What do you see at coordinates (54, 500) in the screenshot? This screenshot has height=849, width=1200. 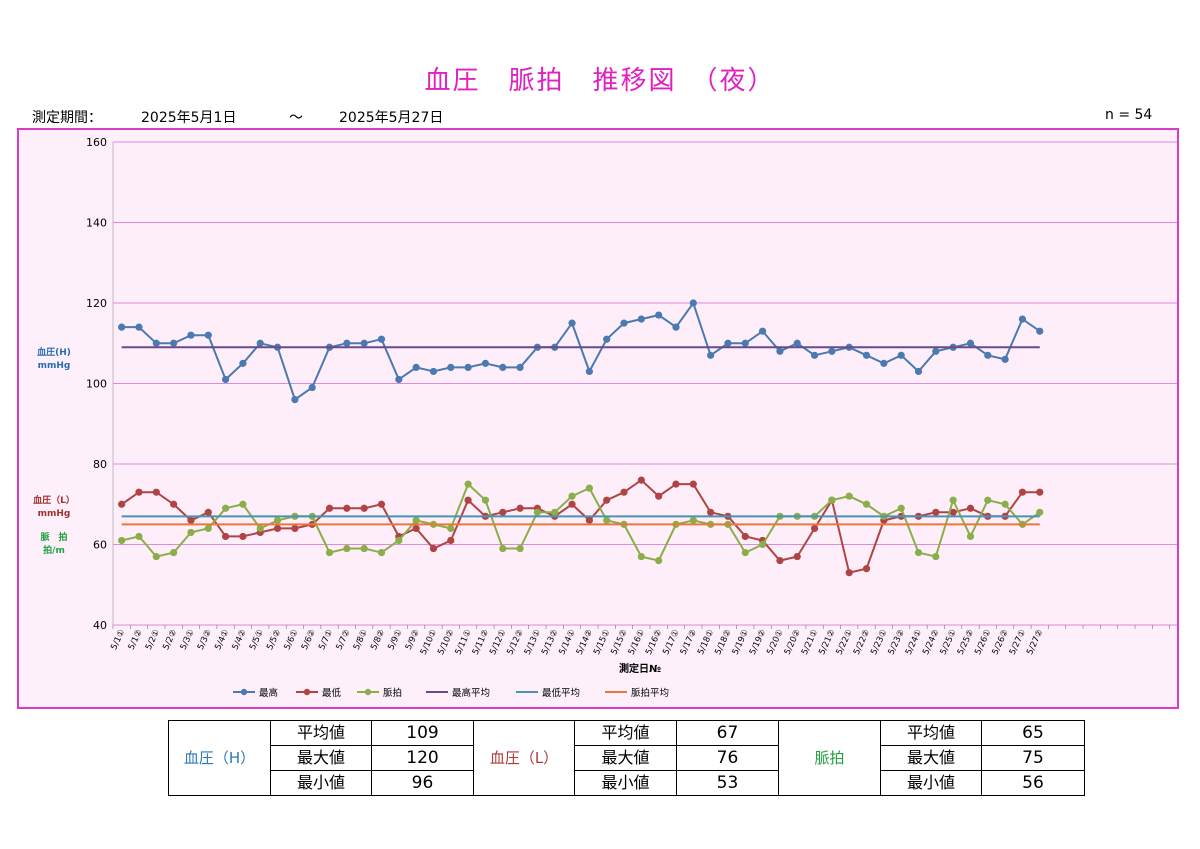 I see `y-axis-label: 血圧（L）` at bounding box center [54, 500].